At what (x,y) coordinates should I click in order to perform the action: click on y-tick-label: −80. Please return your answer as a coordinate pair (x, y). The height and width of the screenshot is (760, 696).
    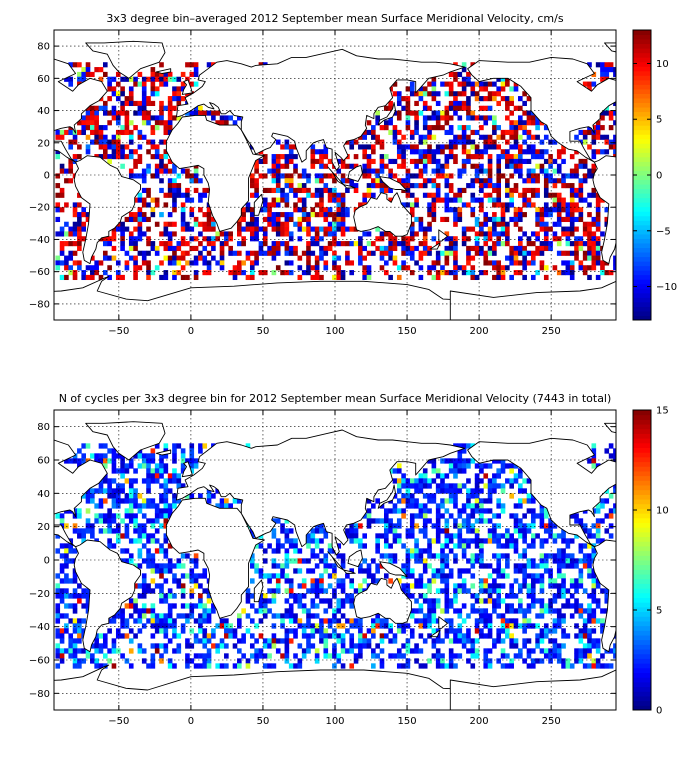
    Looking at the image, I should click on (39, 304).